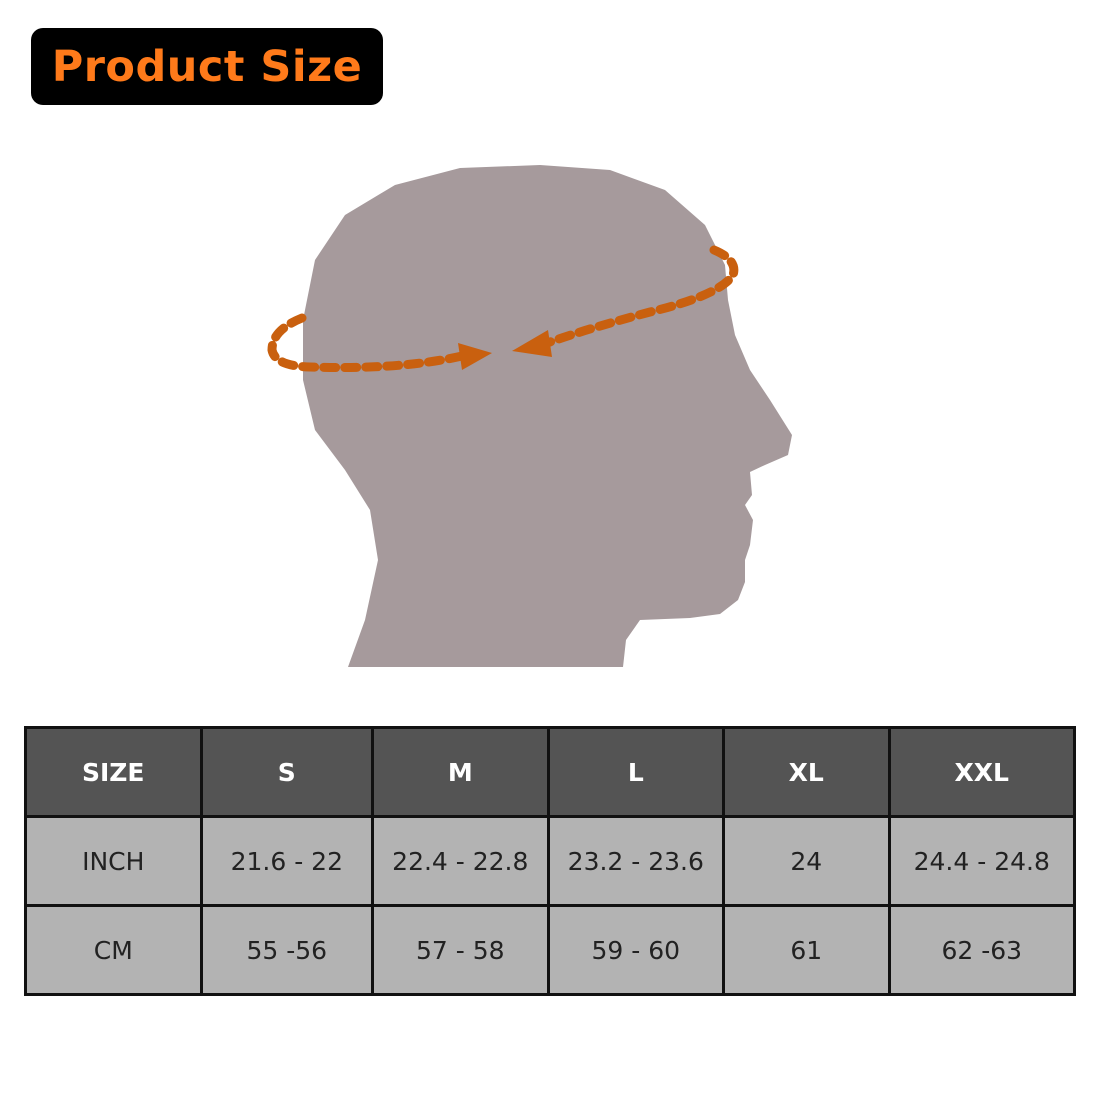 The height and width of the screenshot is (1100, 1100). I want to click on table-header-row: SIZE S M L XL XXL, so click(550, 772).